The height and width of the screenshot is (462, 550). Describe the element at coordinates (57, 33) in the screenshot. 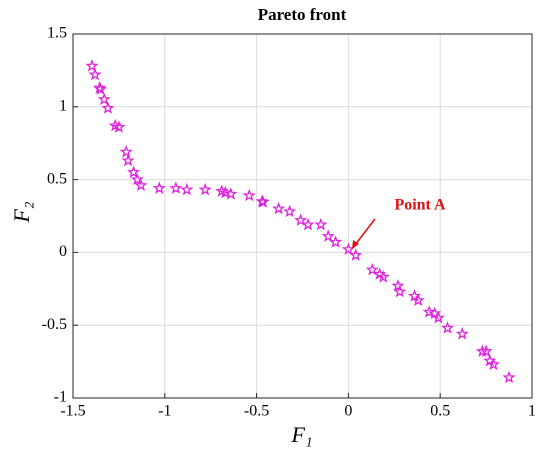

I see `y-tick-label: 1.5` at that location.